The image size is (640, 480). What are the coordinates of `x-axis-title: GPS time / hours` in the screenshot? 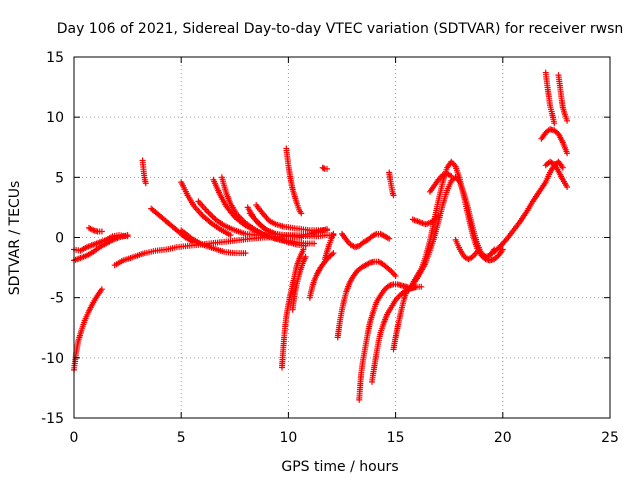 It's located at (339, 467).